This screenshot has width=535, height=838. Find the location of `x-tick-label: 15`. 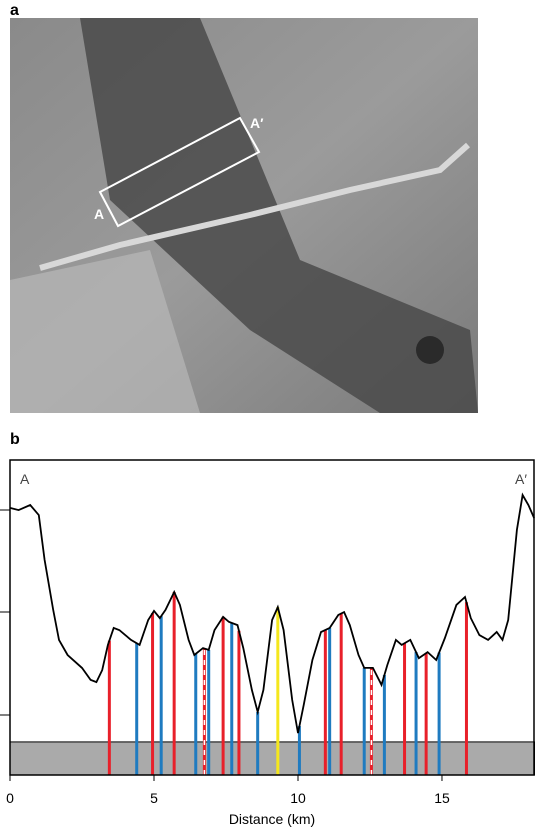

x-tick-label: 15 is located at coordinates (442, 798).